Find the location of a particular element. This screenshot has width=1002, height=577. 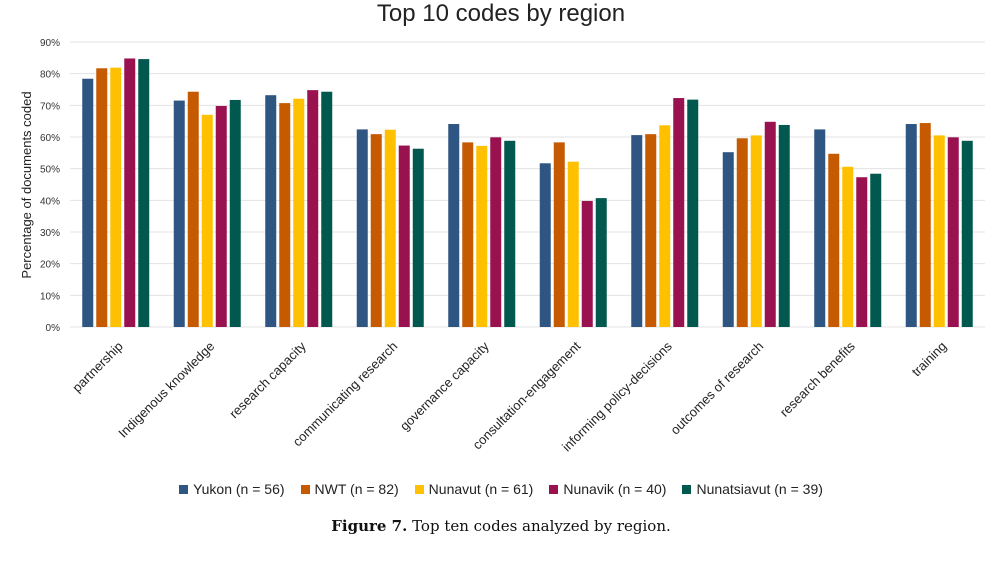

y-tick-label: 40% is located at coordinates (50, 201).